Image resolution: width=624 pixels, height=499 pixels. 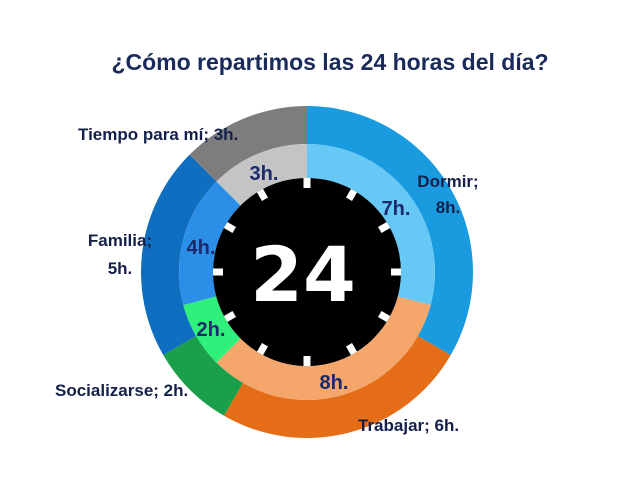 What do you see at coordinates (329, 62) in the screenshot?
I see `chart-title: ¿Cómo repartimos las 24 horas del día?` at bounding box center [329, 62].